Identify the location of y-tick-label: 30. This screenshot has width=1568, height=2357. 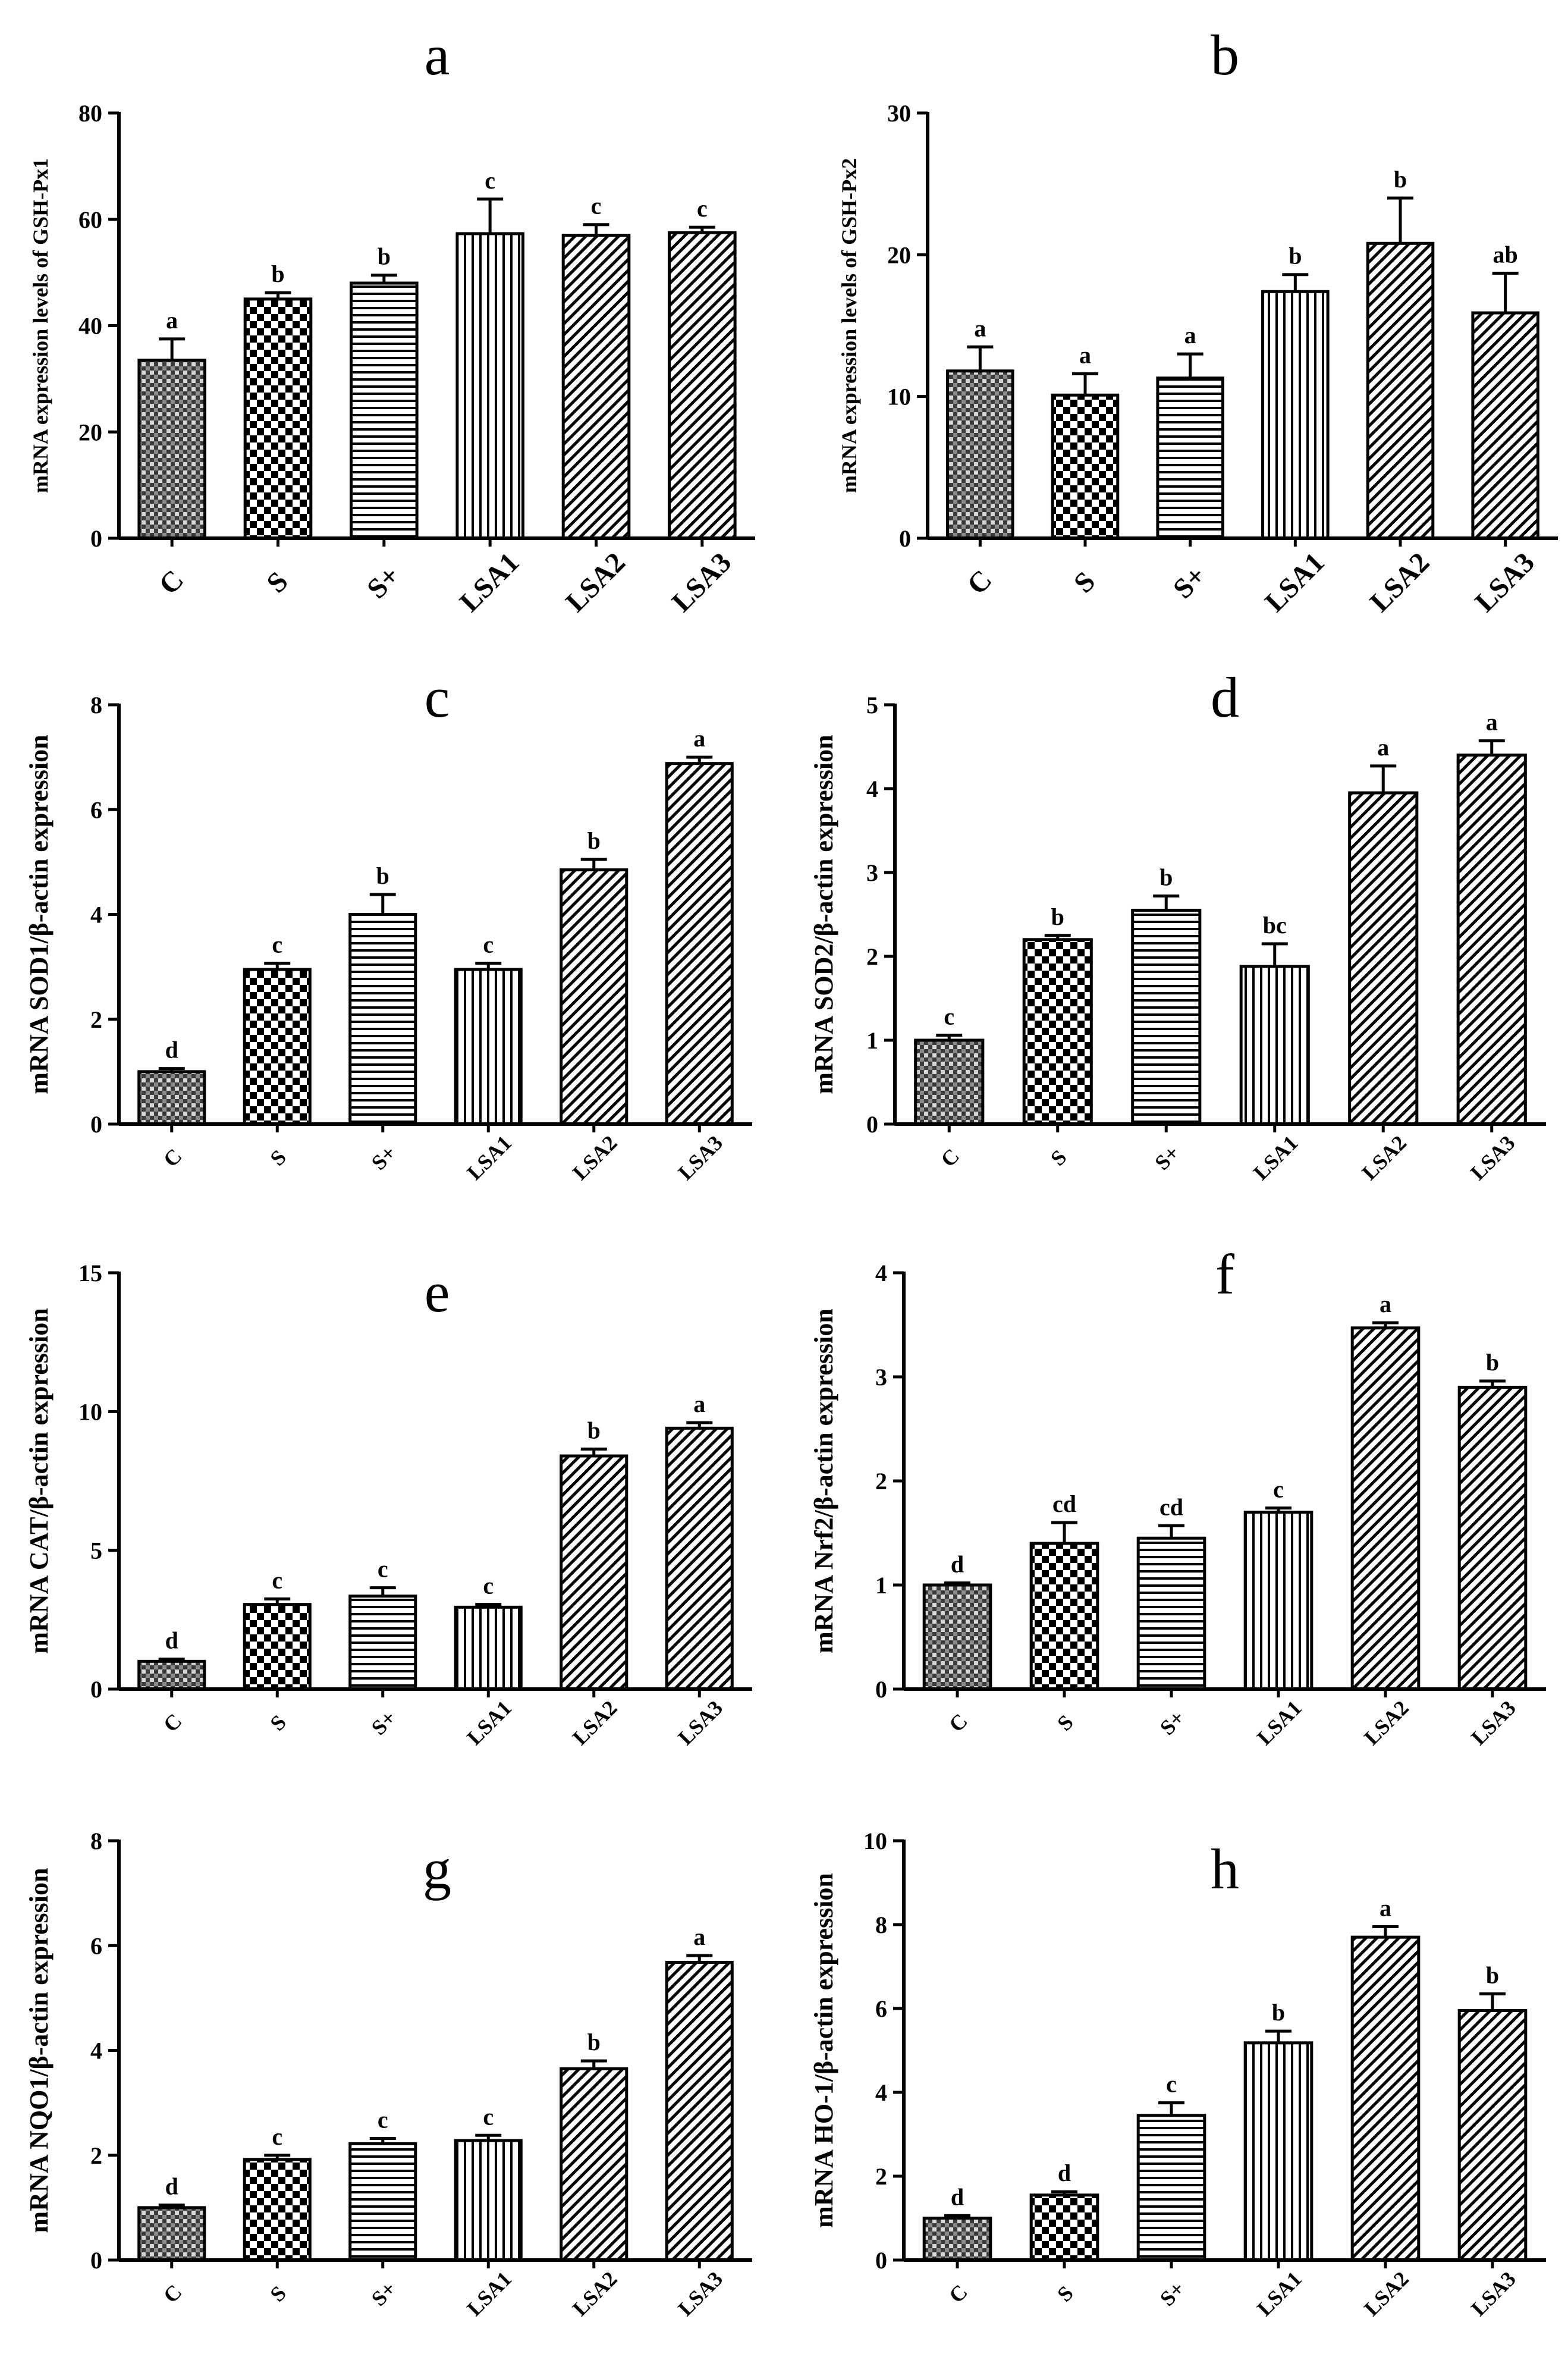
(899, 113).